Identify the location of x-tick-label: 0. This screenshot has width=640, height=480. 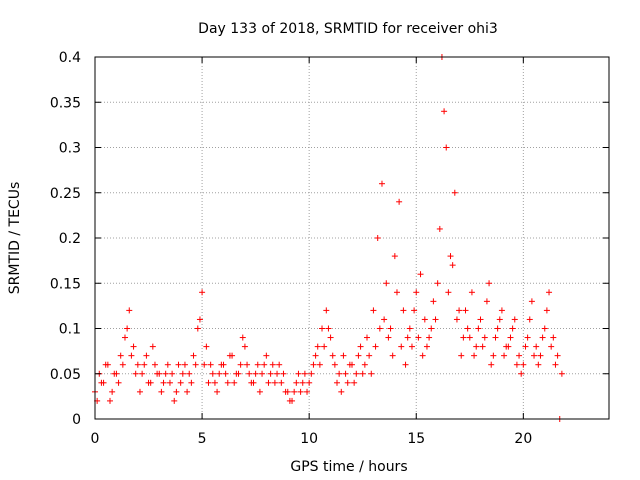
(95, 439).